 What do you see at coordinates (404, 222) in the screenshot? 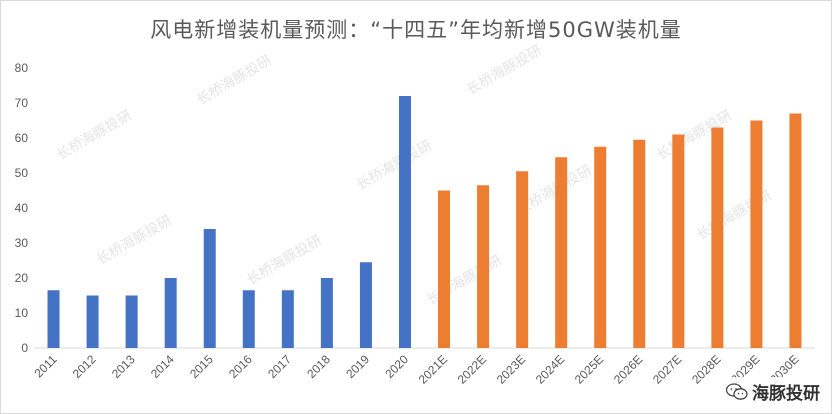
I see `bar-2020` at bounding box center [404, 222].